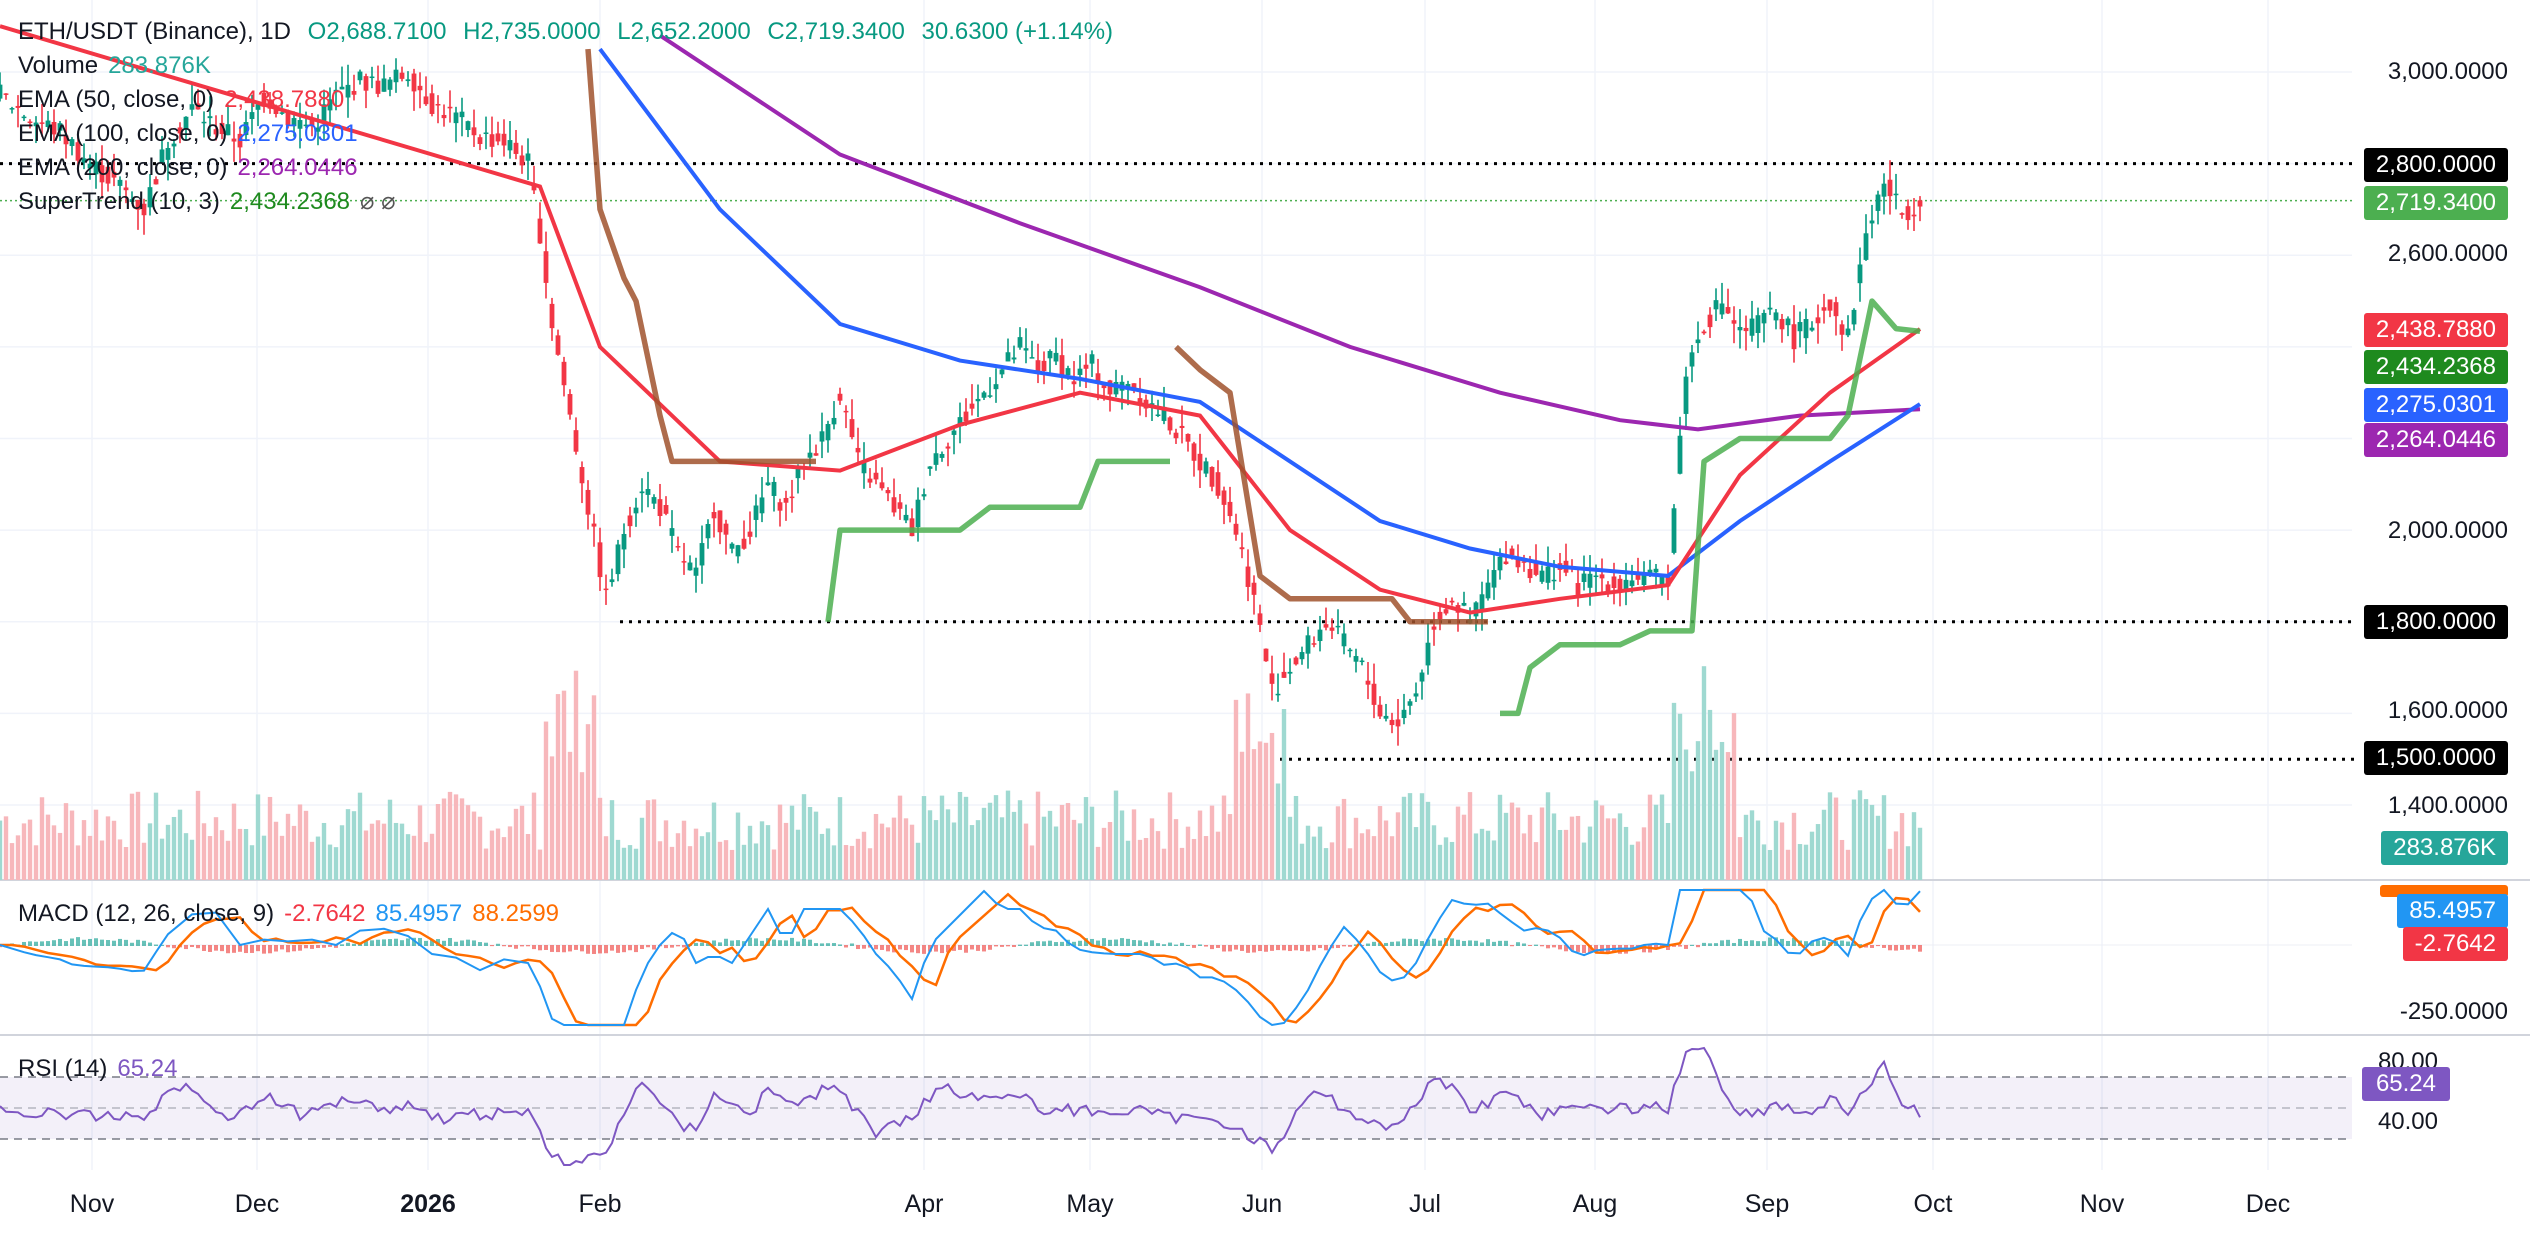  What do you see at coordinates (186, 100) in the screenshot?
I see `ema50-legend: EMA (50, close, 0) 2,438.7880` at bounding box center [186, 100].